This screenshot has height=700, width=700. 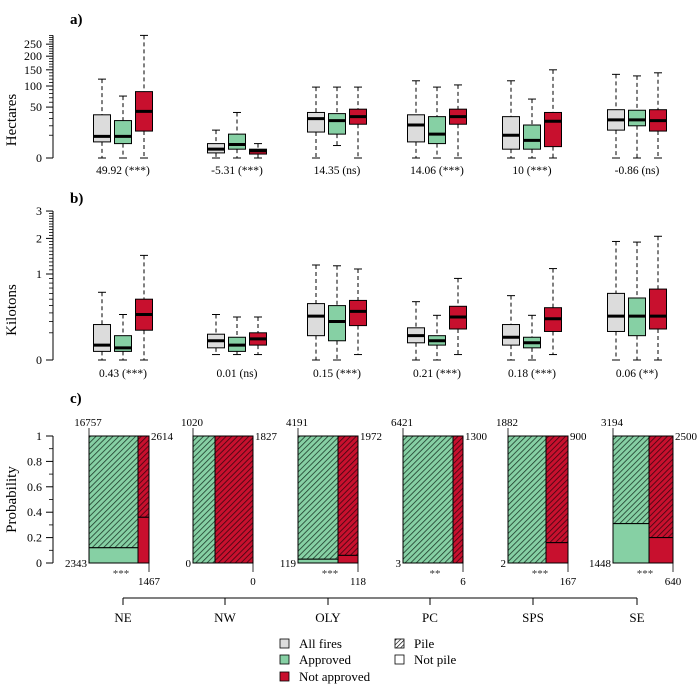 What do you see at coordinates (39, 211) in the screenshot?
I see `y-tick-label: 3` at bounding box center [39, 211].